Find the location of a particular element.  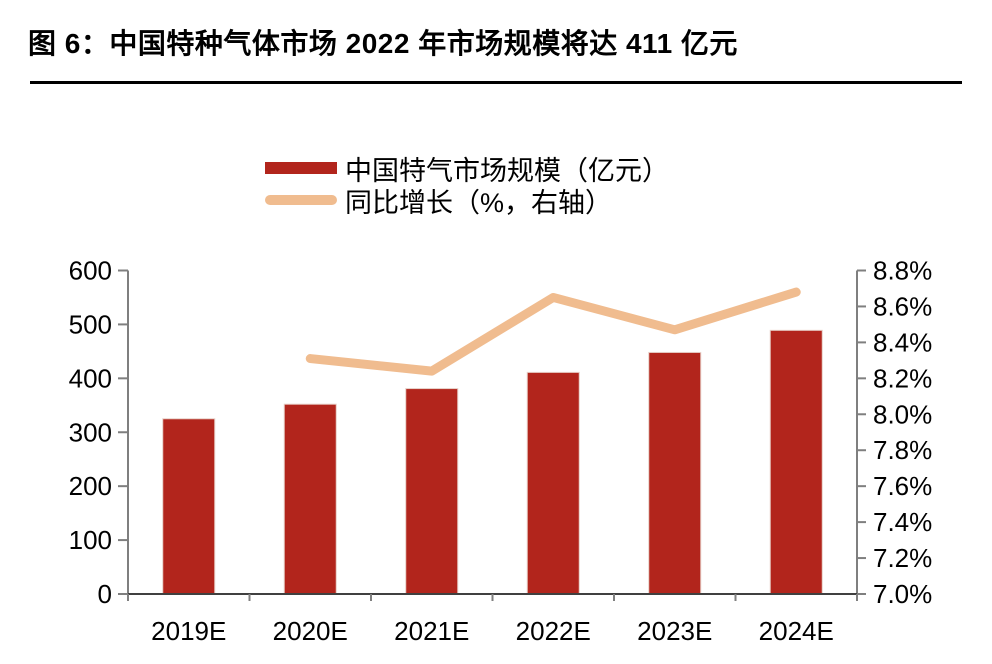

x-axis-label: 2019E is located at coordinates (188, 631).